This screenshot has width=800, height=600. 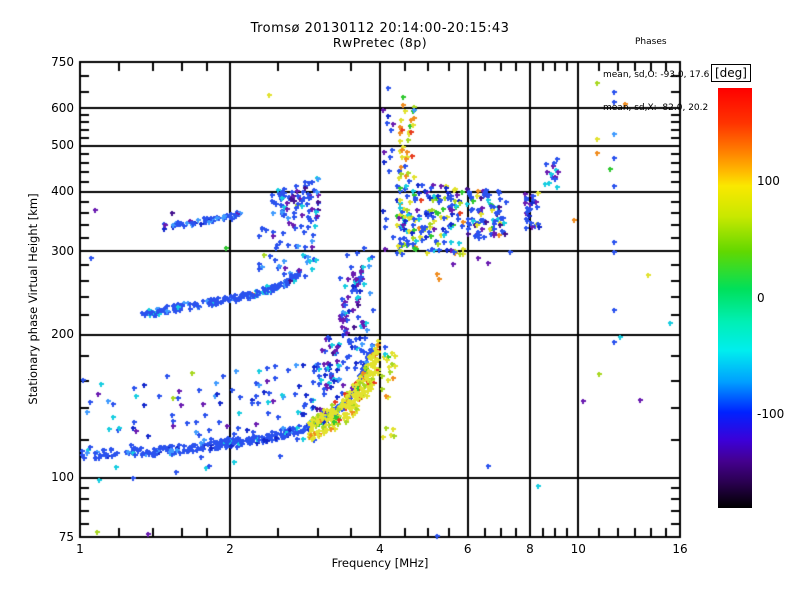 I want to click on colorbar-tick-label: 100, so click(x=768, y=180).